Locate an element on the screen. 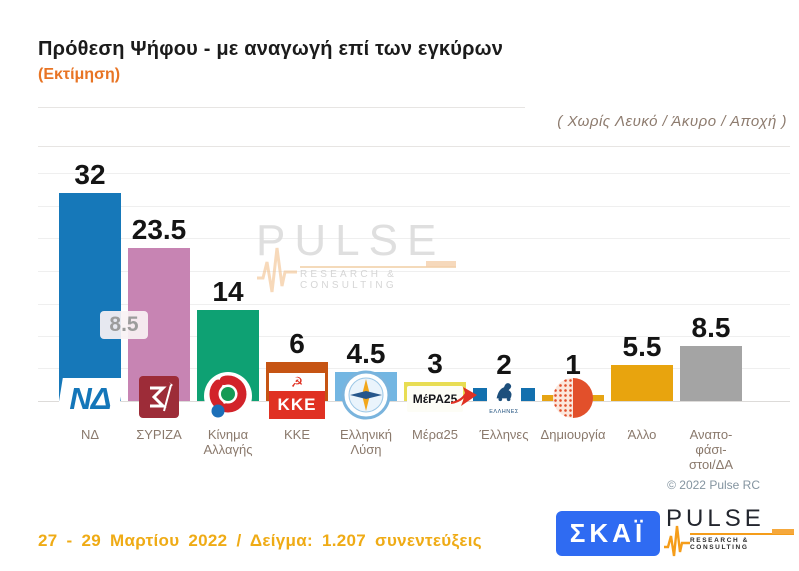 The width and height of the screenshot is (799, 571). value-label-el-lysi: 4.5 is located at coordinates (366, 353).